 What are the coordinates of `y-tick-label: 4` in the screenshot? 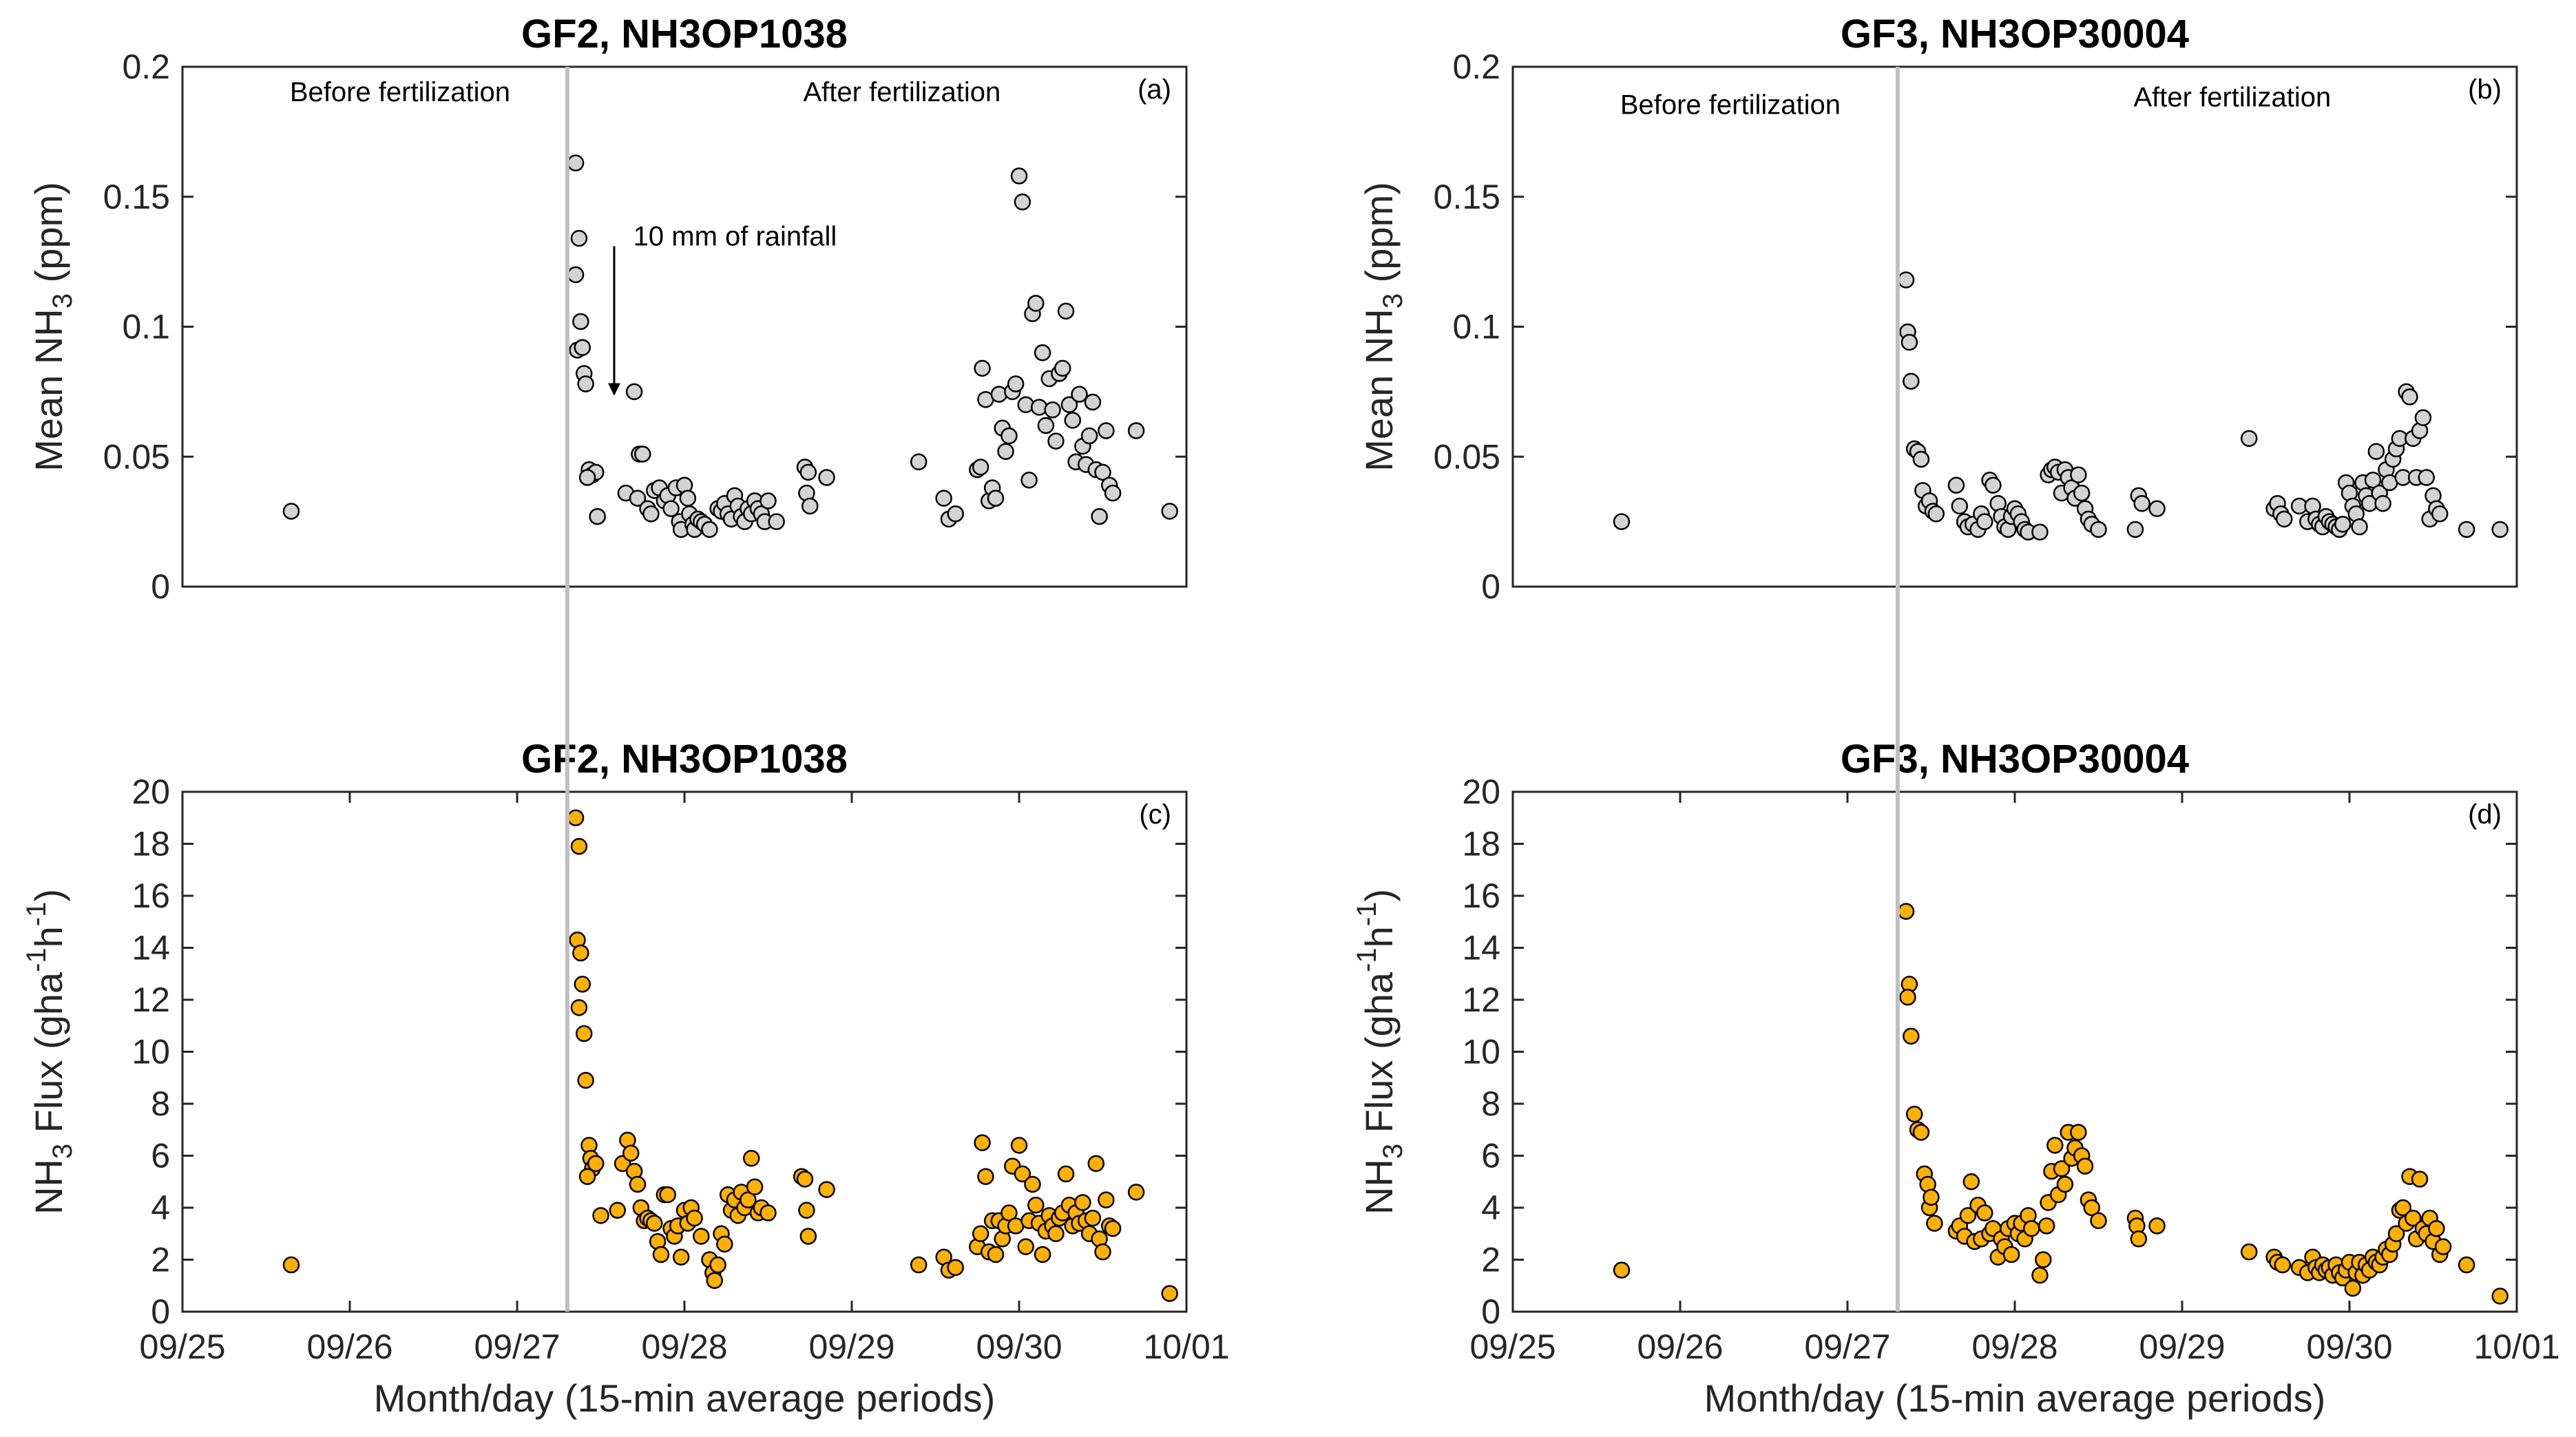 It's located at (160, 1207).